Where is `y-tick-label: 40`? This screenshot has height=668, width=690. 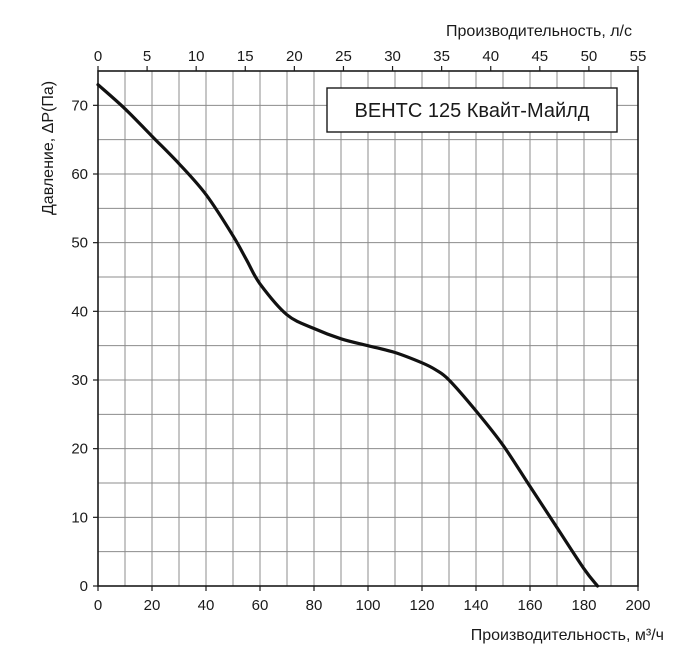 y-tick-label: 40 is located at coordinates (79, 311).